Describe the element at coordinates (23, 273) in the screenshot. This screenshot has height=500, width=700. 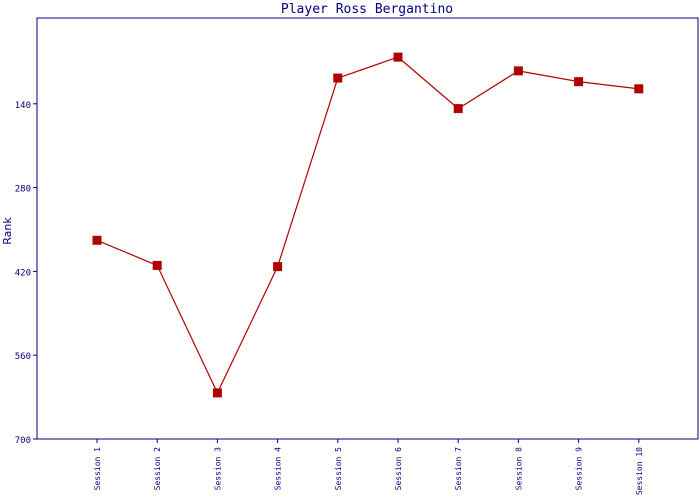
I see `y-tick-label: 420` at that location.